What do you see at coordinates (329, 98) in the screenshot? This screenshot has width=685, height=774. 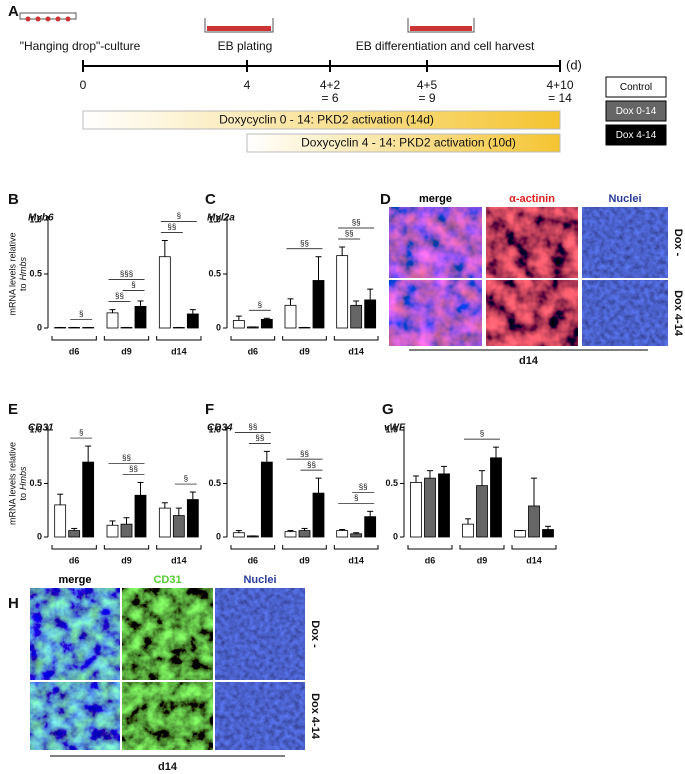 I see `timeline-tick-label: = 6` at bounding box center [329, 98].